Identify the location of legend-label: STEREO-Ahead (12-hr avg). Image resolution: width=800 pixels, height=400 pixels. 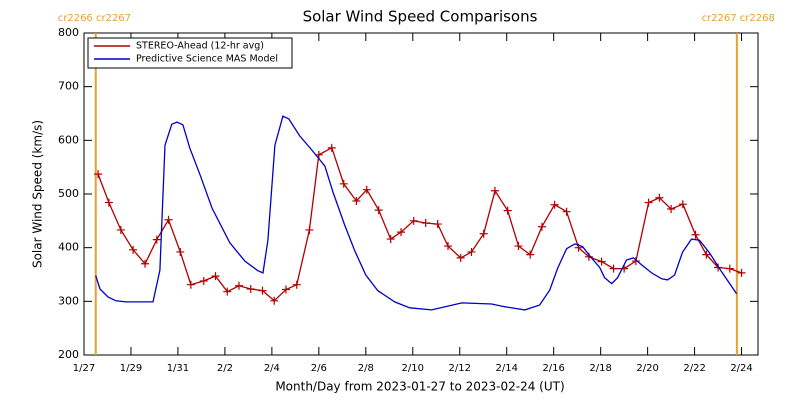
(200, 46).